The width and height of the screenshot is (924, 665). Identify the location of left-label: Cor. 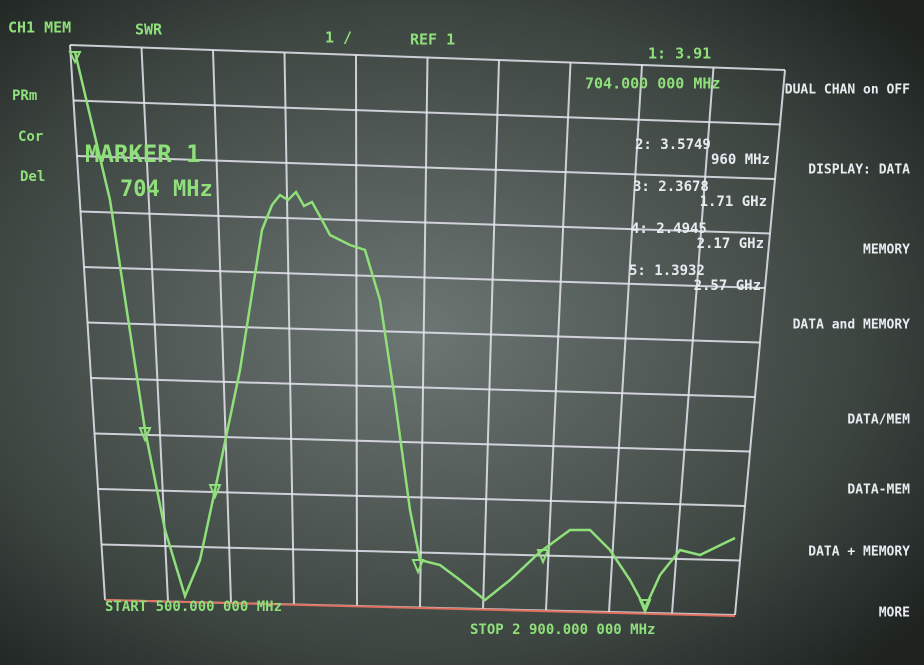
(30, 137).